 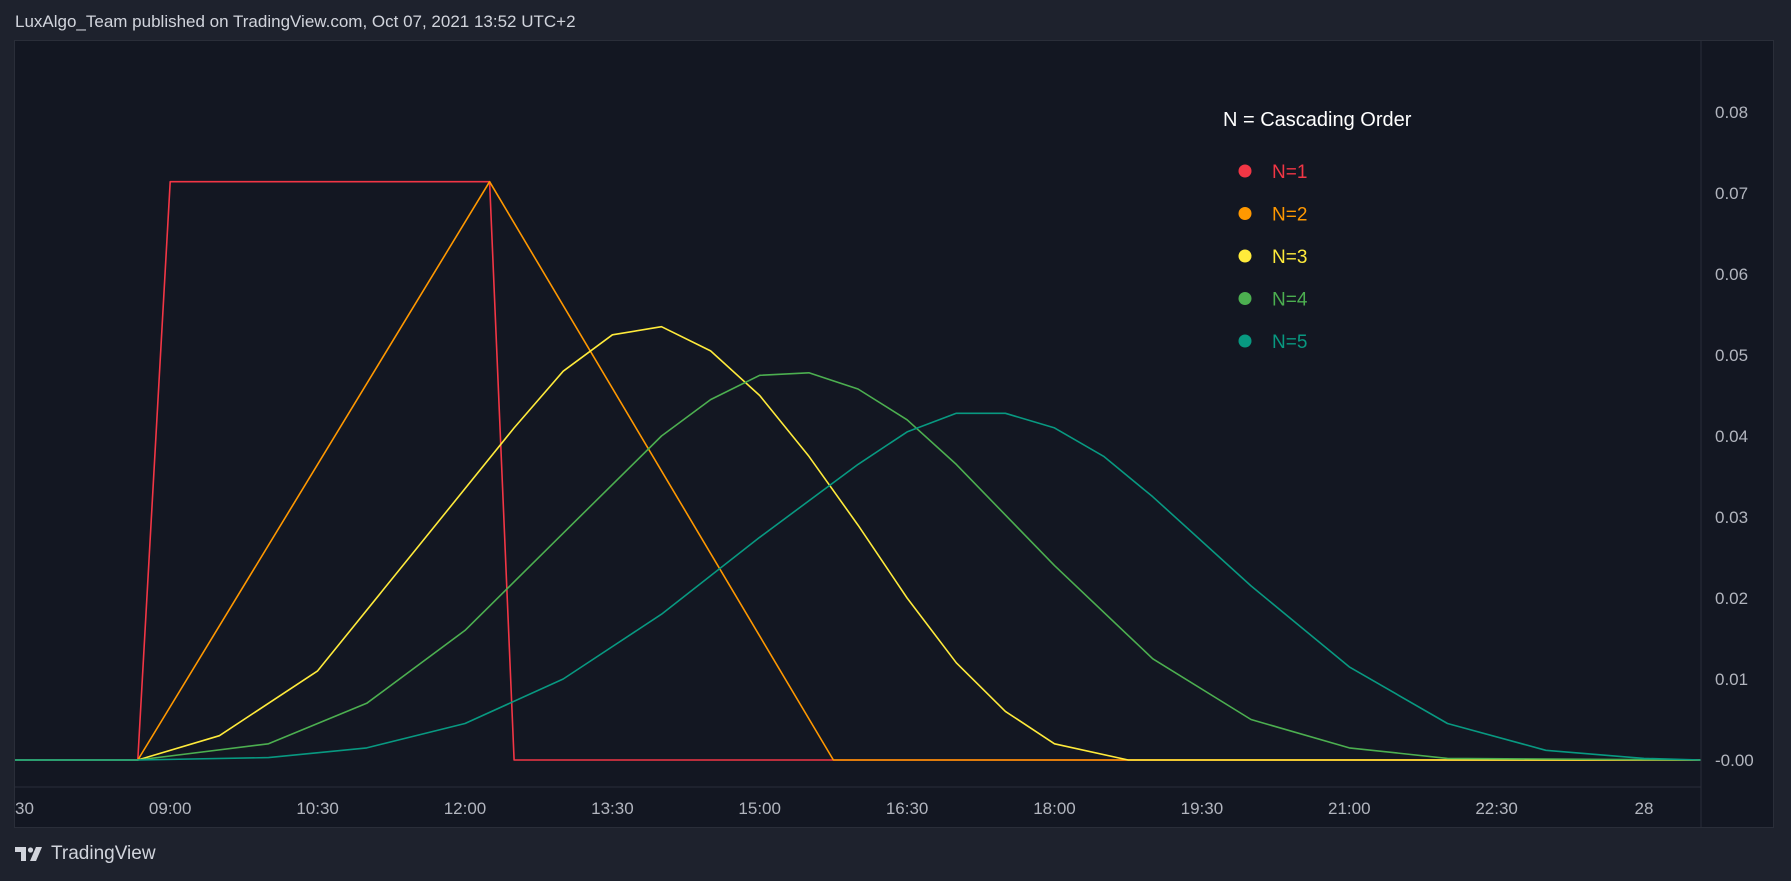 I want to click on legend-label-n1: N=1, so click(x=1289, y=172).